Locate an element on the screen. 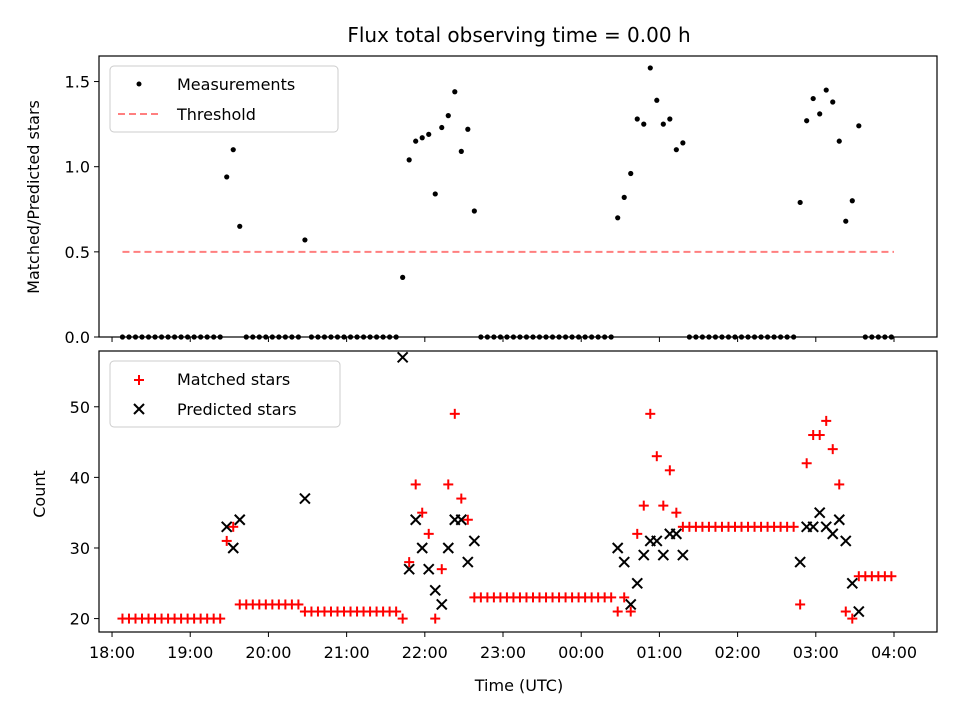 The image size is (960, 720). top-y-tick-label: 1.5 is located at coordinates (77, 82).